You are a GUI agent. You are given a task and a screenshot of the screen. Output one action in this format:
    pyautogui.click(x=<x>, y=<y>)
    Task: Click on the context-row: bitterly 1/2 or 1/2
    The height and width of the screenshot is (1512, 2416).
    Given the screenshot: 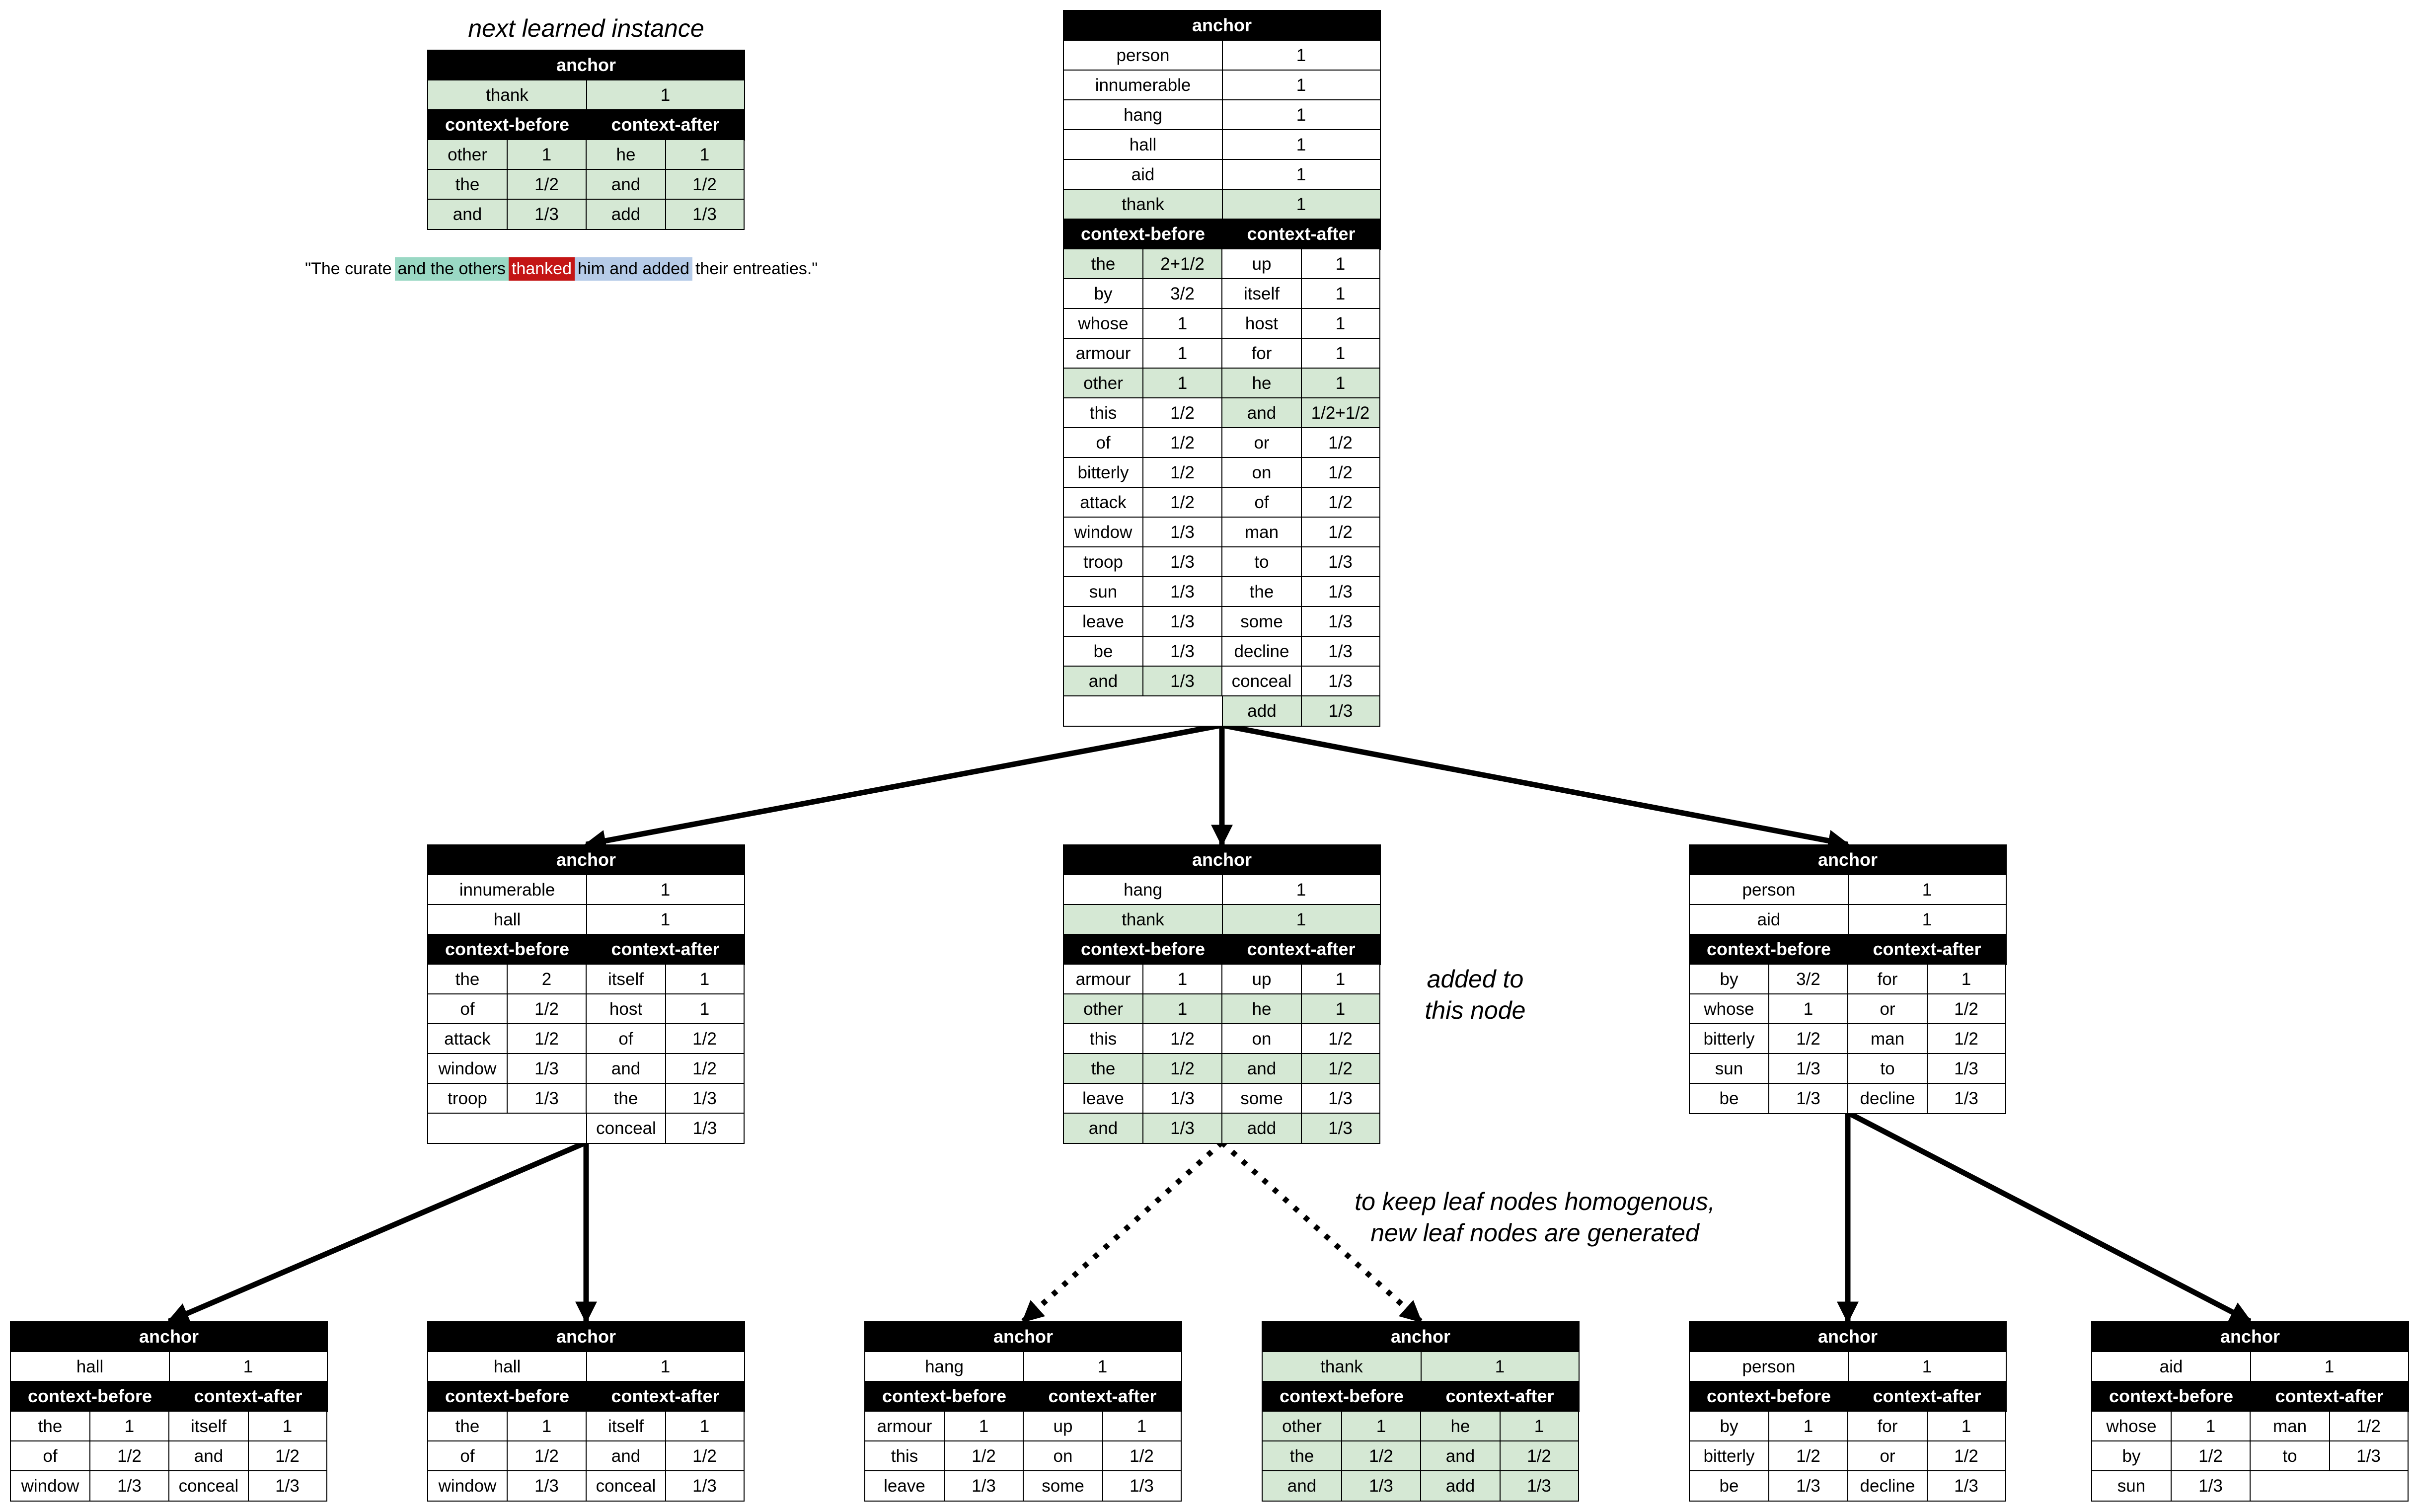 What is the action you would take?
    pyautogui.click(x=1848, y=1456)
    